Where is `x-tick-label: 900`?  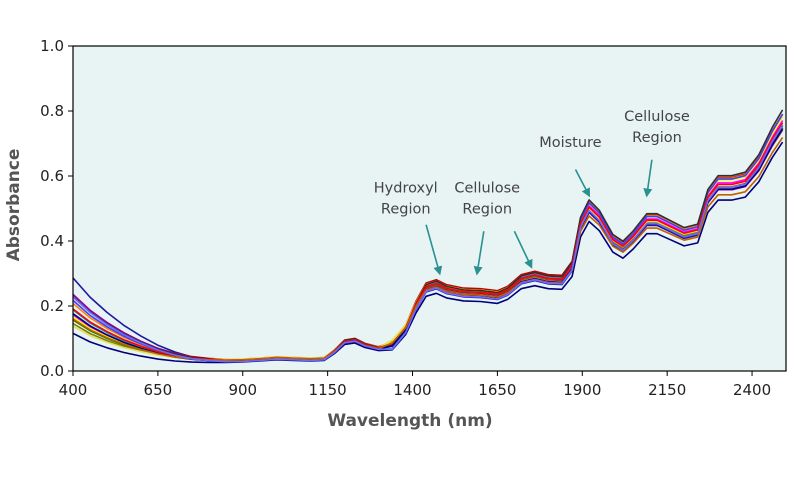
x-tick-label: 900 is located at coordinates (242, 390).